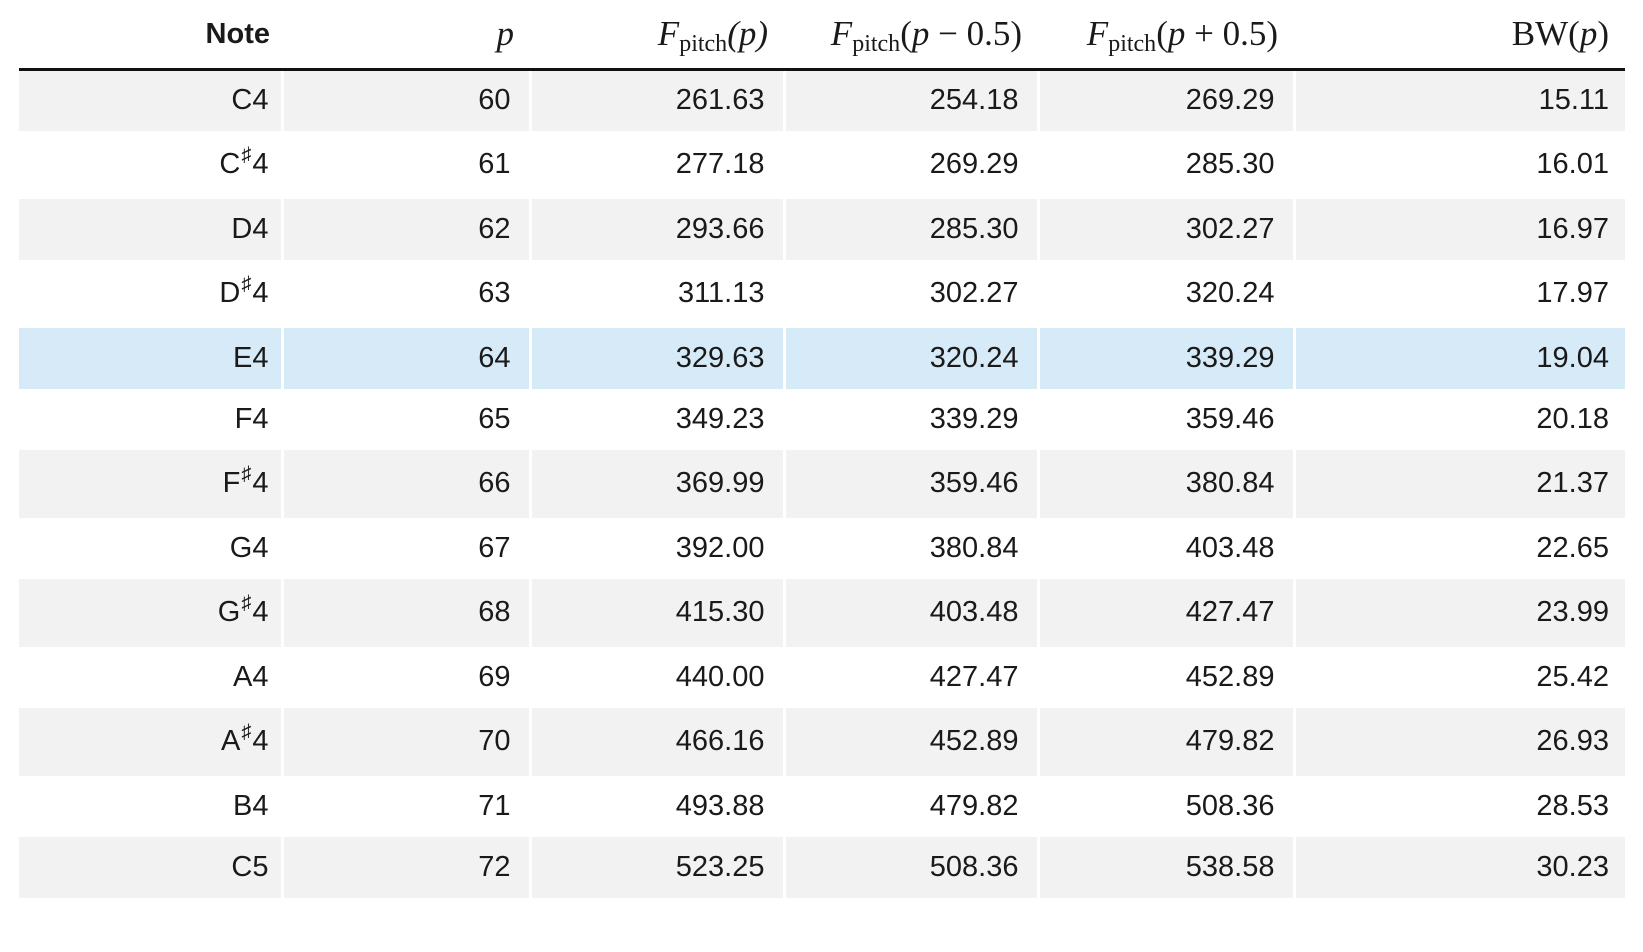  I want to click on cell-p: 67, so click(405, 548).